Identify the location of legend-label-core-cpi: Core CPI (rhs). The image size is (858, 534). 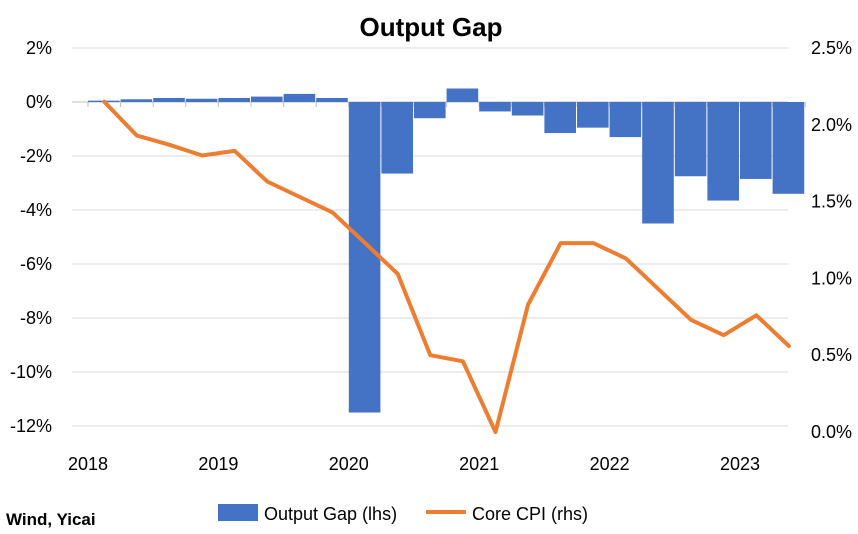
(530, 514).